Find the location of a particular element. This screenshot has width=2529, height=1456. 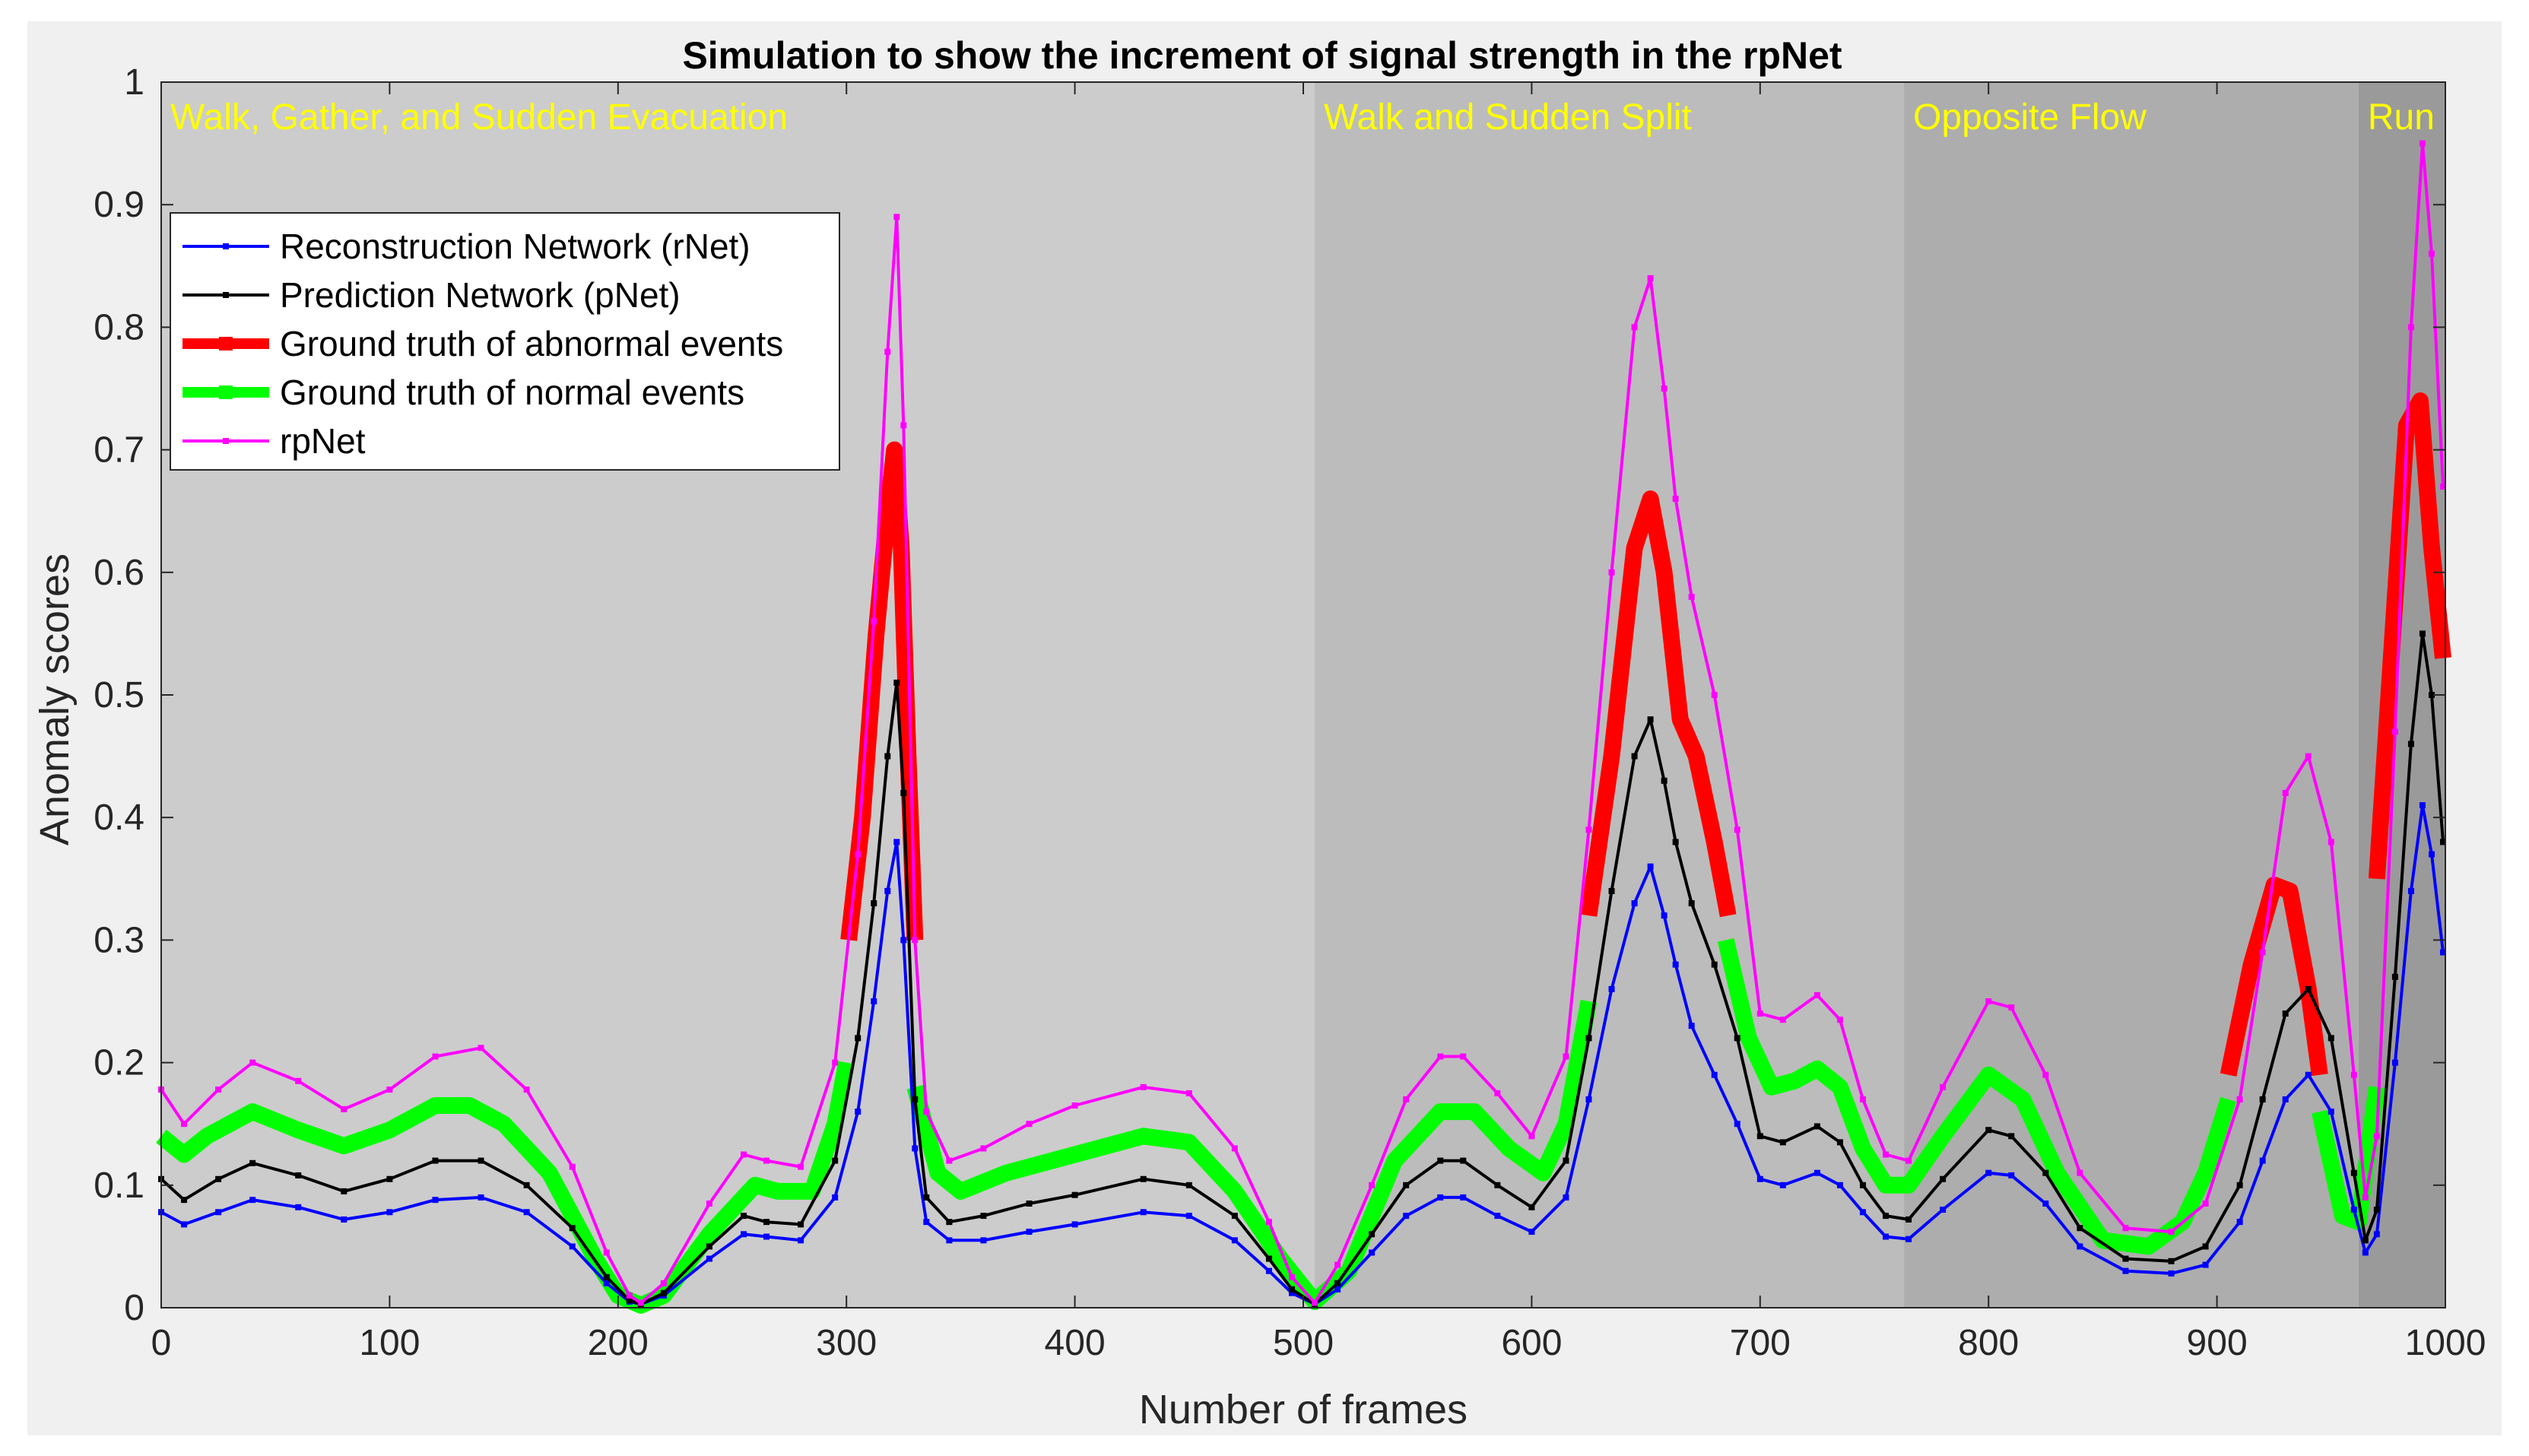

y-tick-label-10: 1 is located at coordinates (134, 82).